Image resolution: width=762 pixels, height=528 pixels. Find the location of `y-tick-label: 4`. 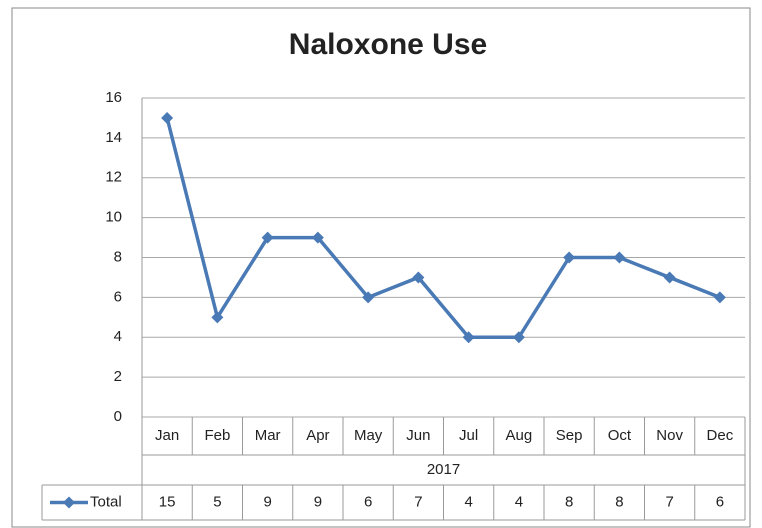

y-tick-label: 4 is located at coordinates (118, 336).